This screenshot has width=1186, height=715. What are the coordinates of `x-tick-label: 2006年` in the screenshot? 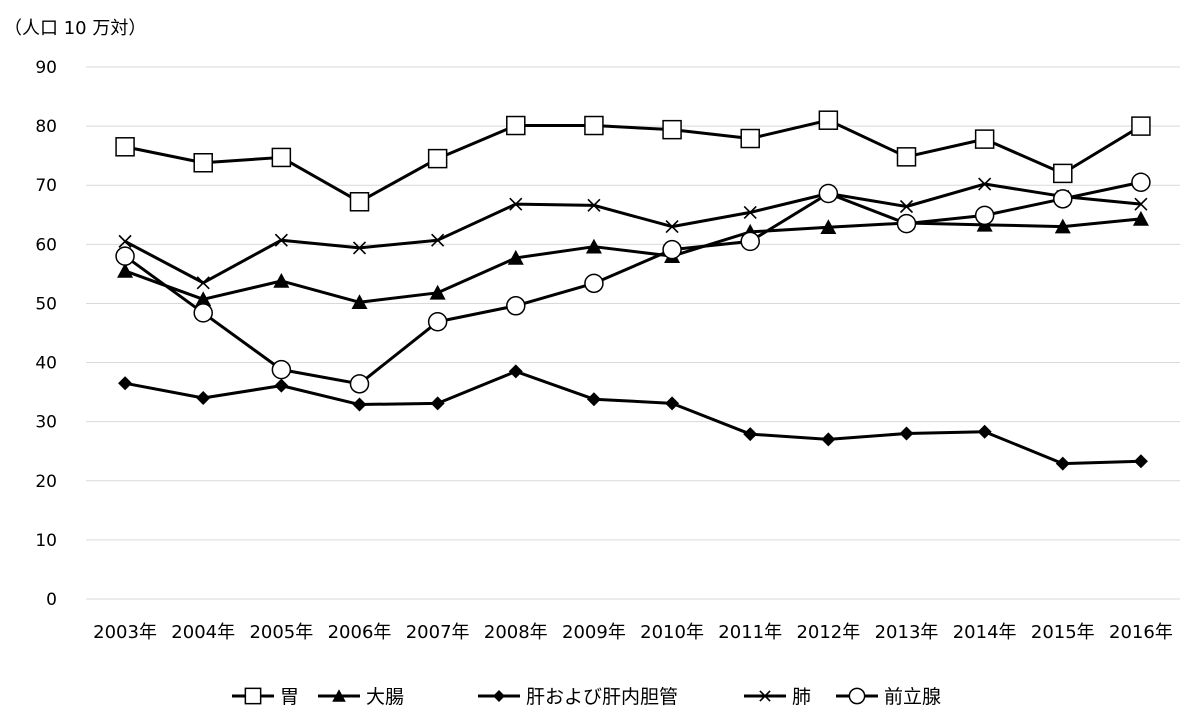 It's located at (360, 632).